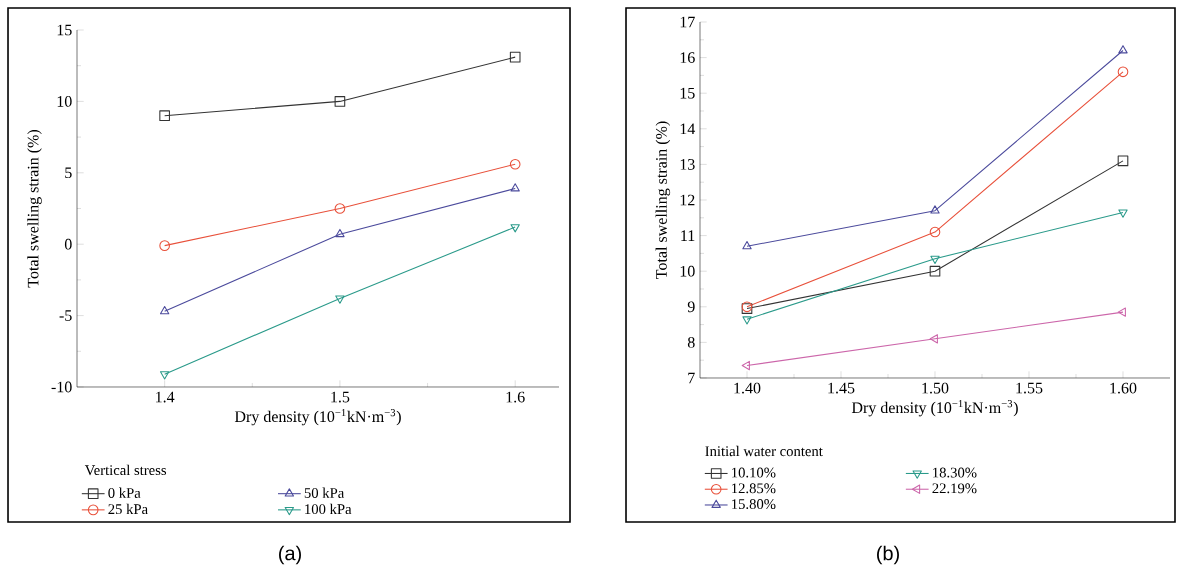 The height and width of the screenshot is (574, 1182). What do you see at coordinates (691, 378) in the screenshot?
I see `y-tick-label: 7` at bounding box center [691, 378].